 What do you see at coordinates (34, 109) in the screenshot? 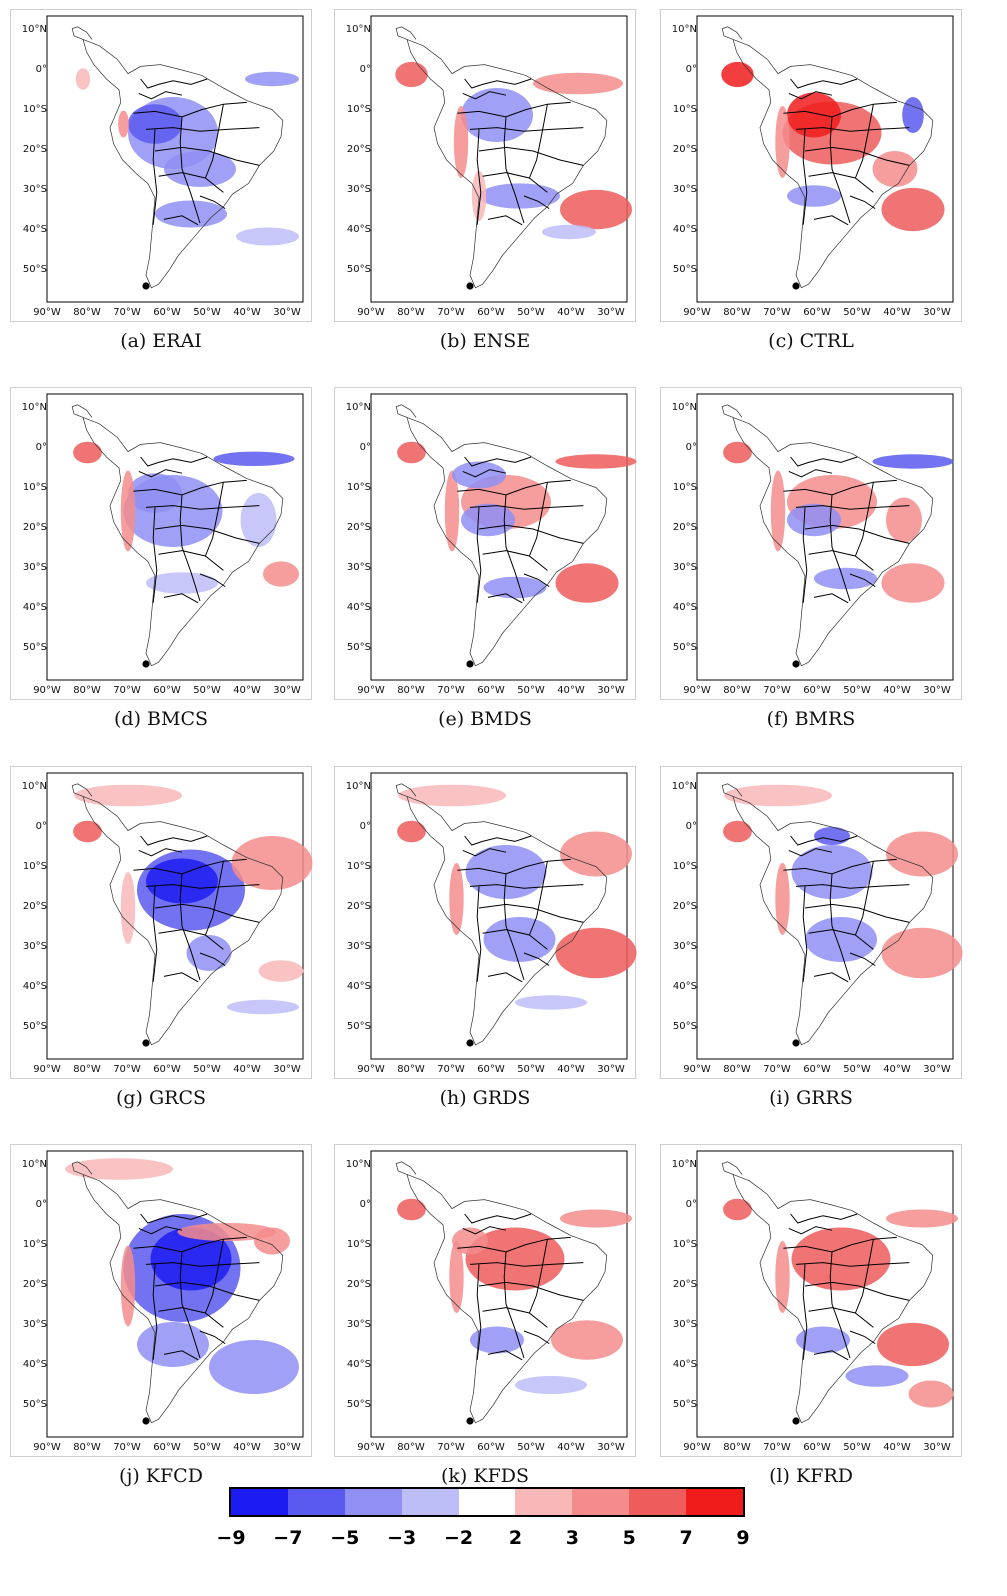
I see `lat-tick-label: 10°S` at bounding box center [34, 109].